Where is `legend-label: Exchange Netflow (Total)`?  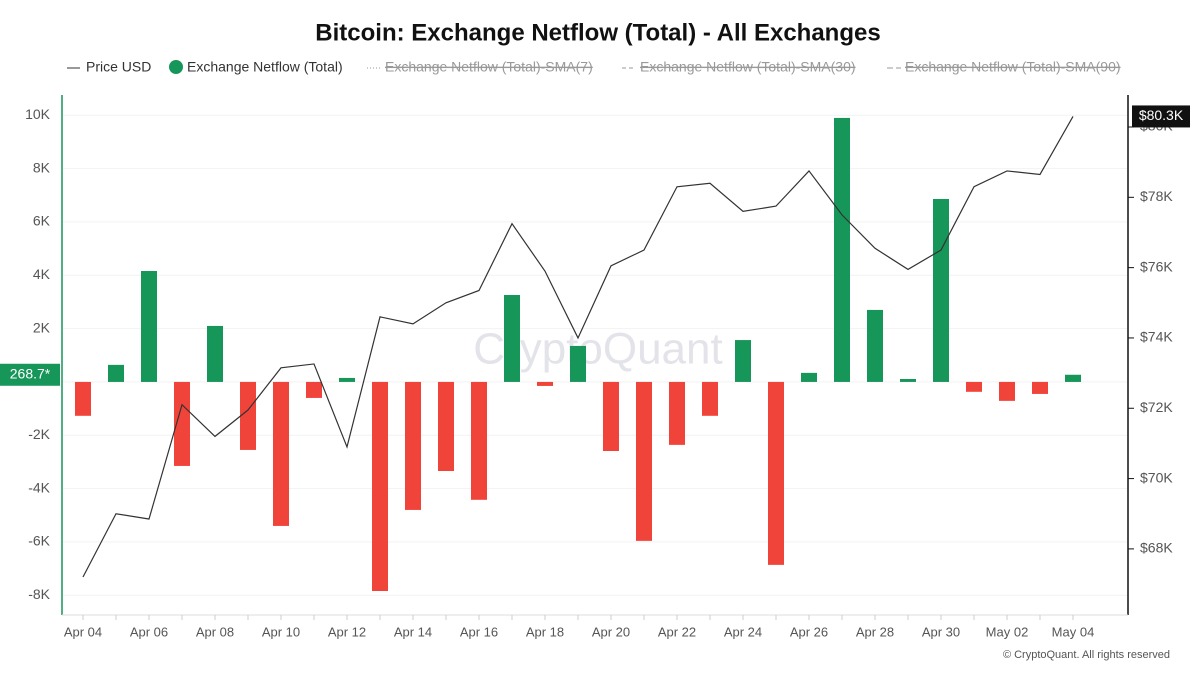 legend-label: Exchange Netflow (Total) is located at coordinates (265, 67).